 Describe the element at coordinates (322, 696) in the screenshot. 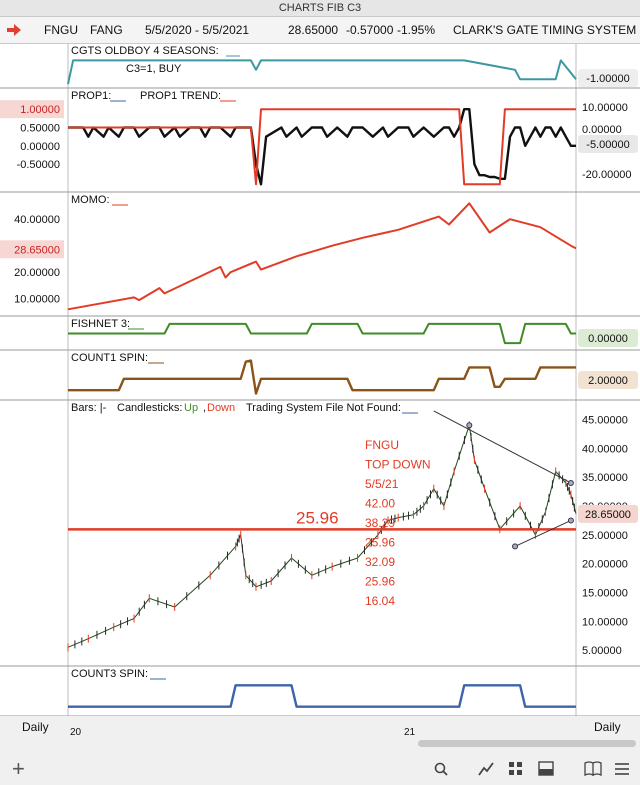

I see `count3-line` at that location.